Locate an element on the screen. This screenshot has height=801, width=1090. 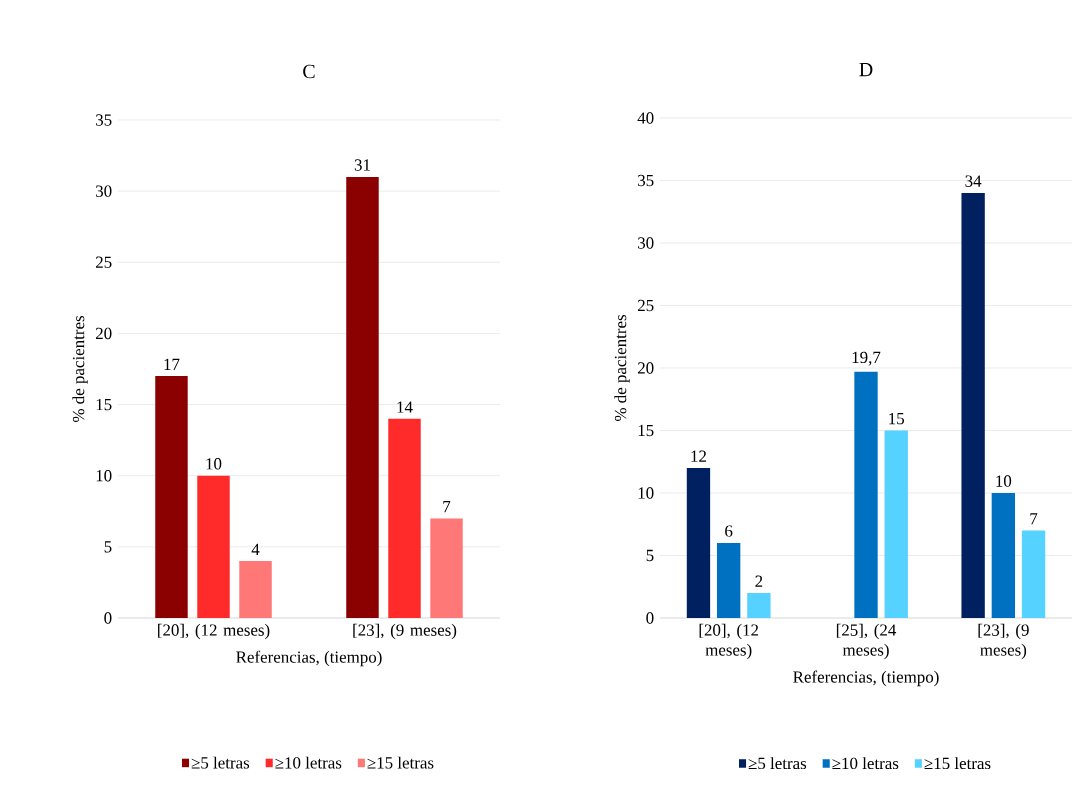
chart-title: D is located at coordinates (866, 70).